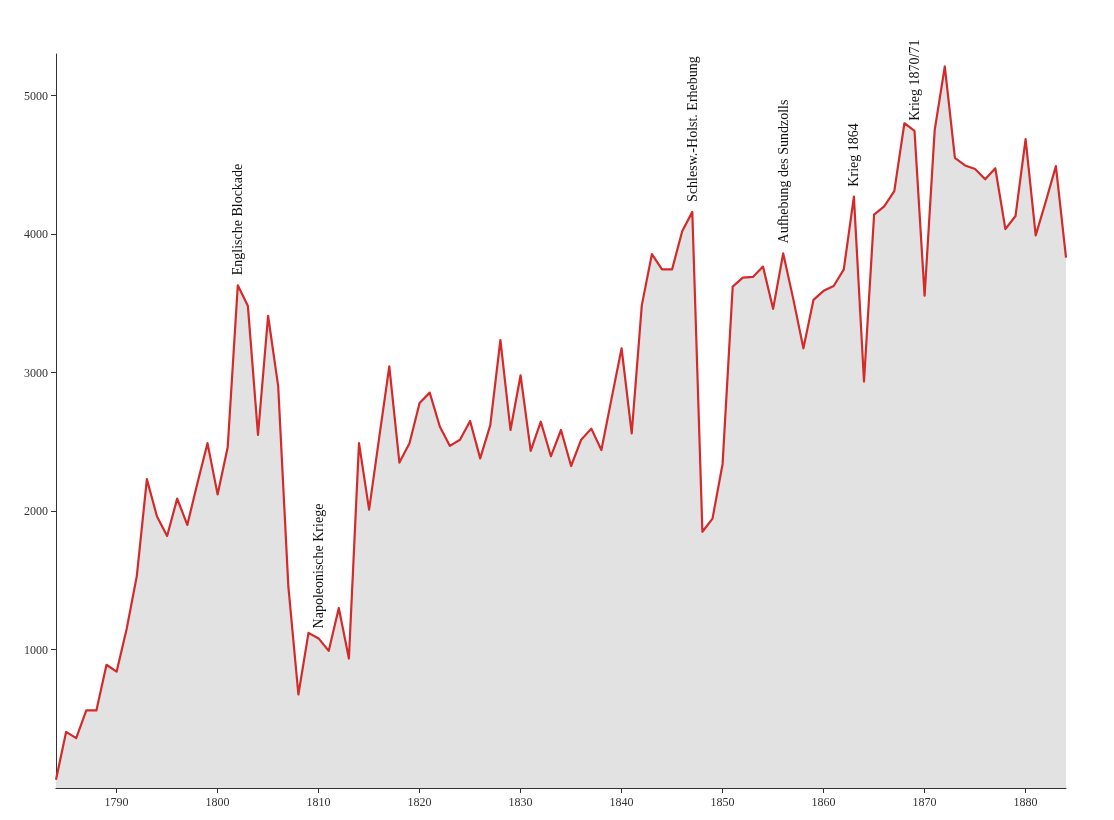 The height and width of the screenshot is (820, 1114). I want to click on y-tick-label: 1000, so click(36, 649).